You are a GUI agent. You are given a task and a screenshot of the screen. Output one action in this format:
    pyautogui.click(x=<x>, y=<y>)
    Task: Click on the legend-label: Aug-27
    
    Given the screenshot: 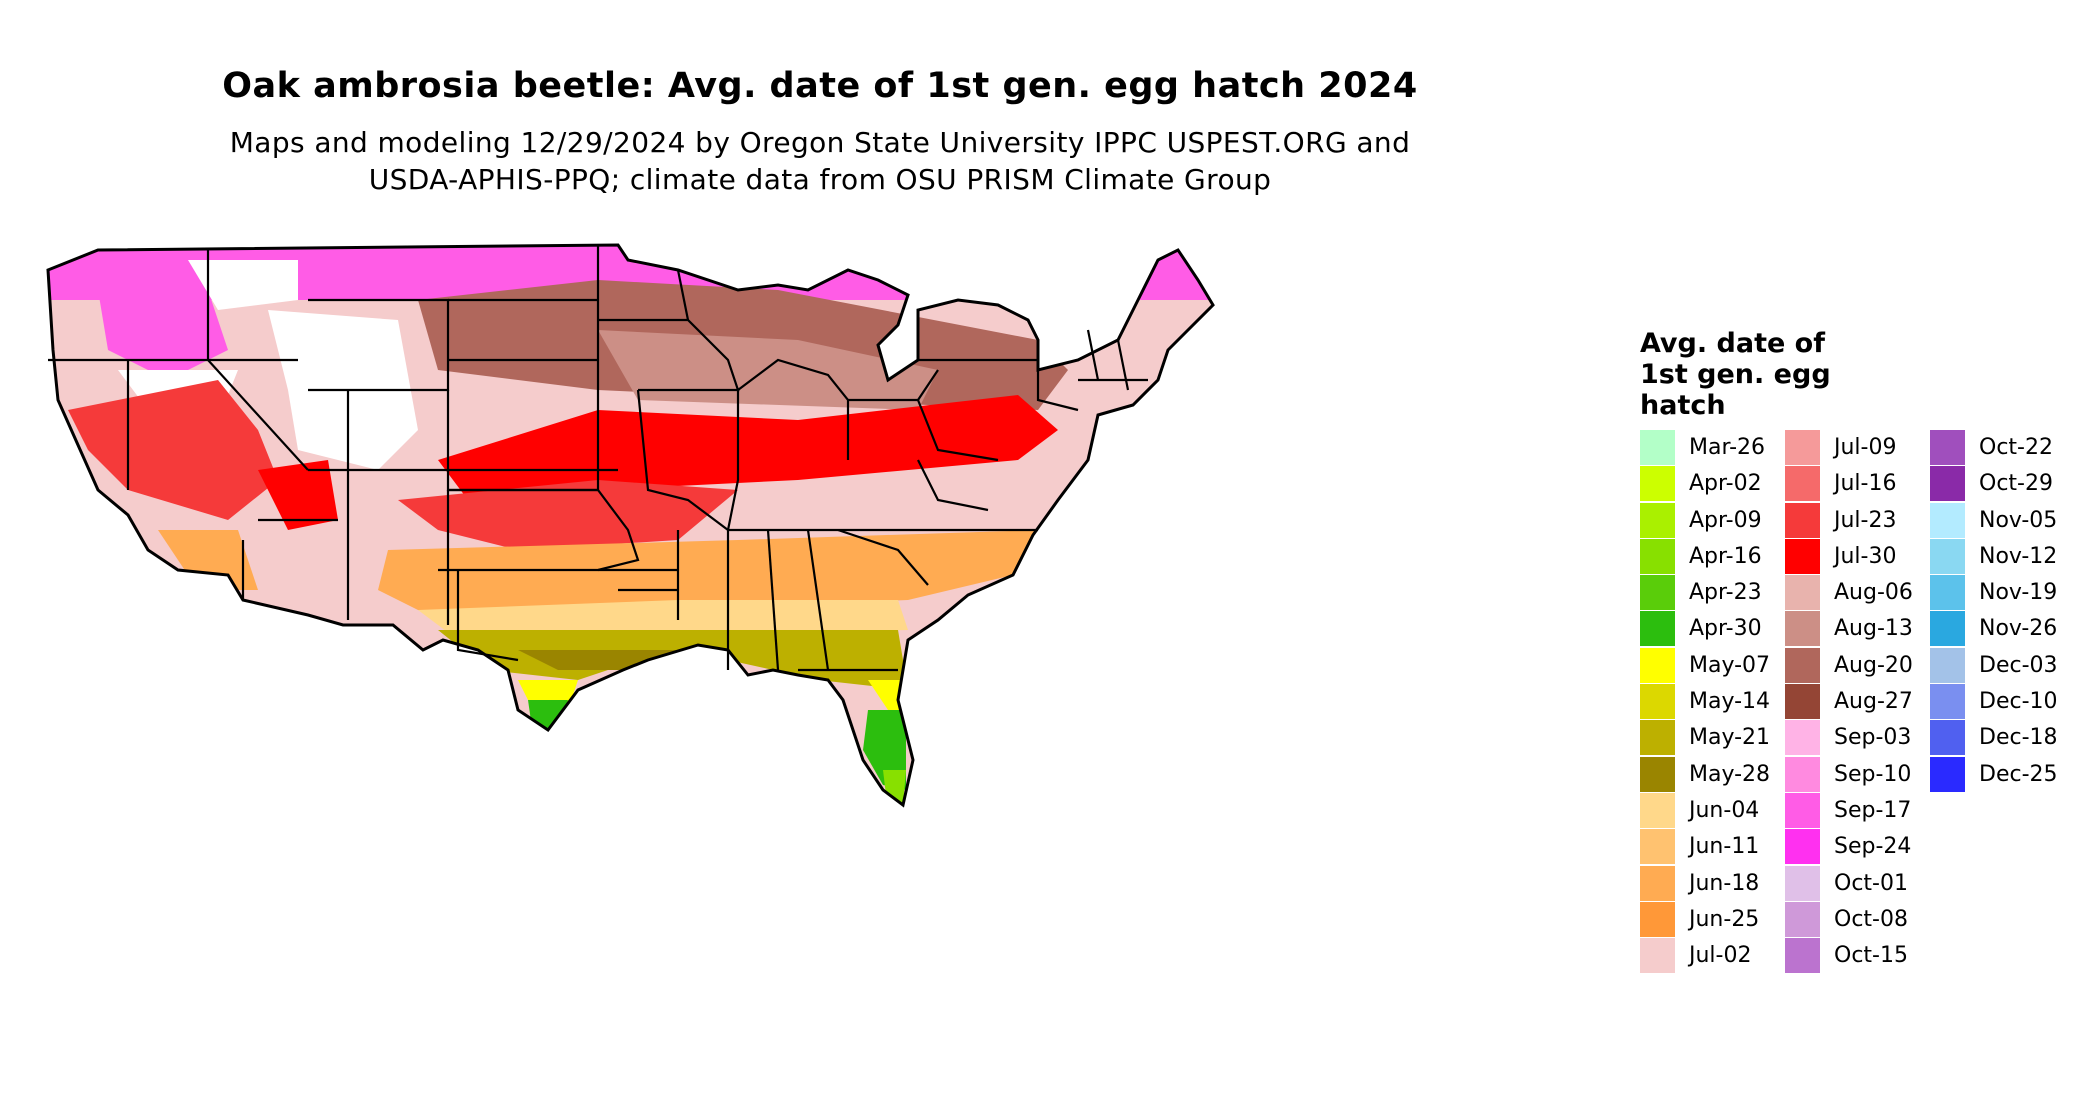 What is the action you would take?
    pyautogui.click(x=1873, y=702)
    